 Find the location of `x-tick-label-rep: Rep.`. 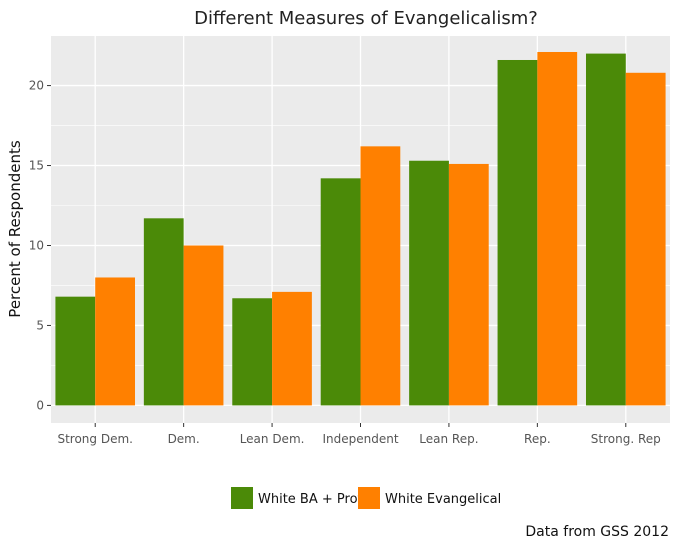

x-tick-label-rep: Rep. is located at coordinates (537, 439).